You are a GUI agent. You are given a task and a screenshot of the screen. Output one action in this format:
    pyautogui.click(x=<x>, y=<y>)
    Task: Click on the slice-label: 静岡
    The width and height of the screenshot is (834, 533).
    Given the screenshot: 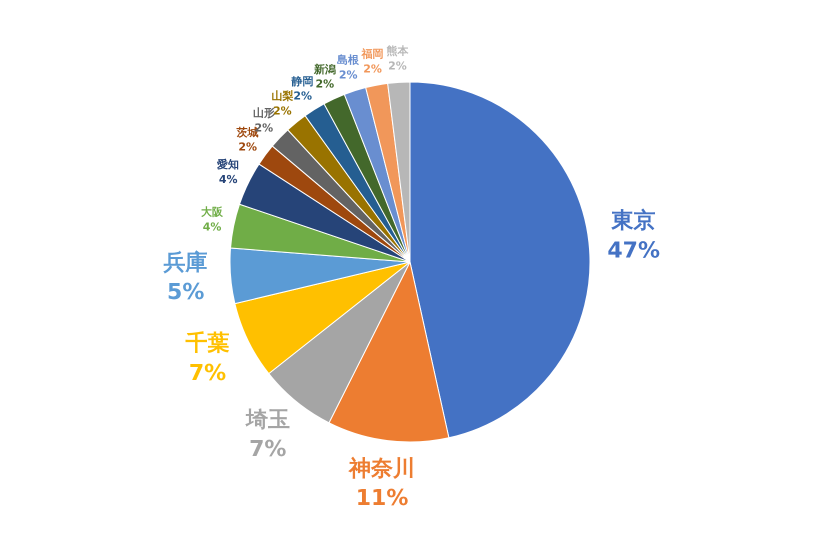 What is the action you would take?
    pyautogui.click(x=302, y=81)
    